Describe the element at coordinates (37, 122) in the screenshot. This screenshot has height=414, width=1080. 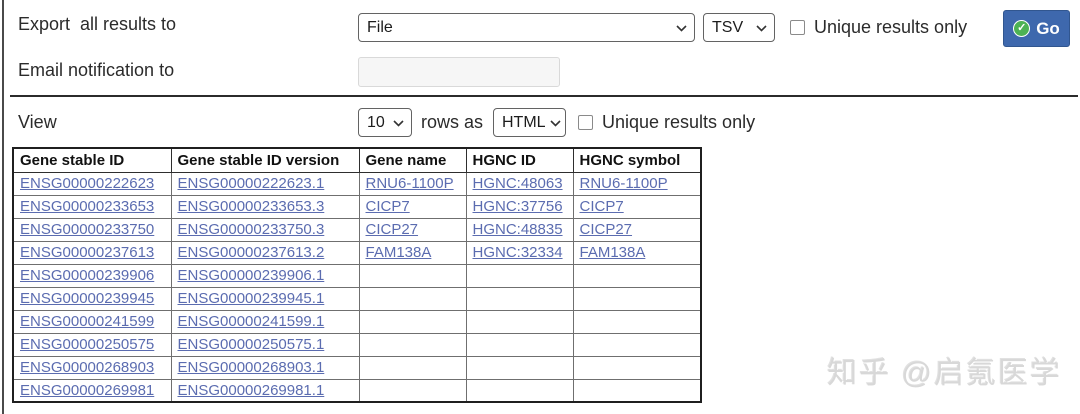
I see `view-label: View` at that location.